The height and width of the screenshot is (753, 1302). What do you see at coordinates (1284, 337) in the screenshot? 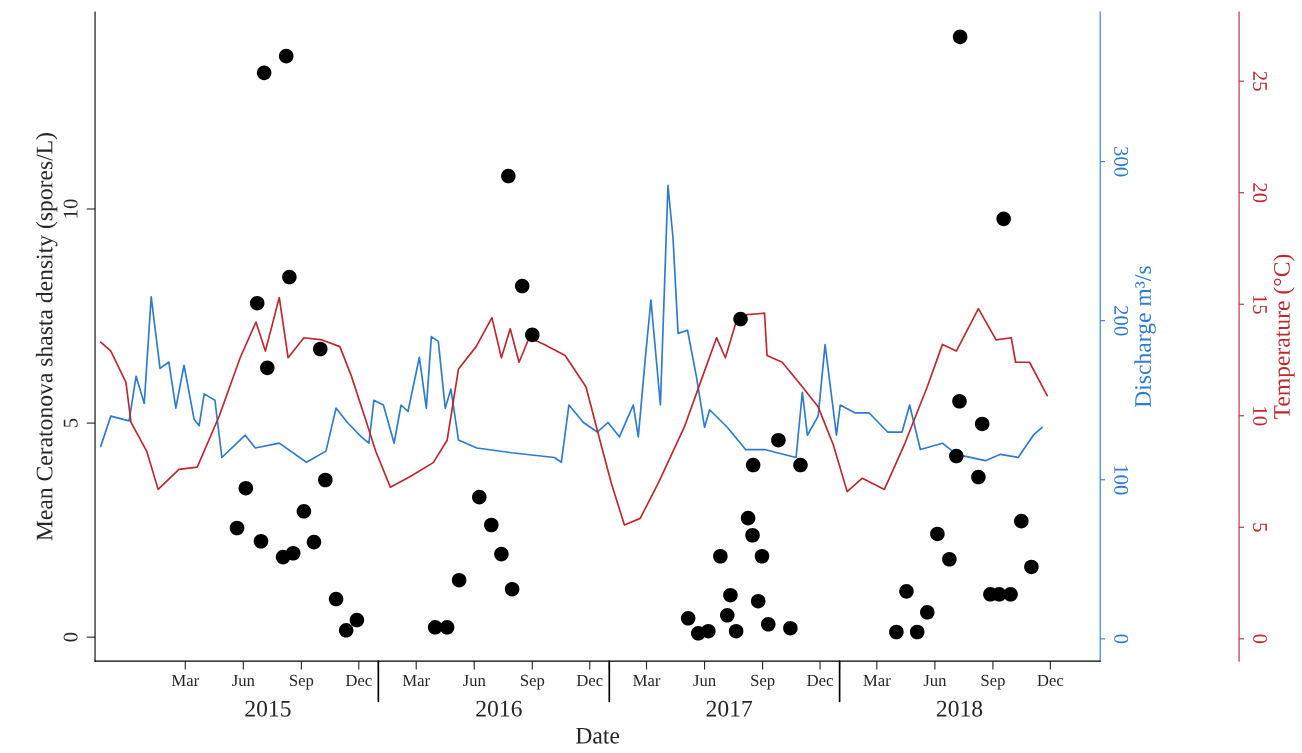
I see `y3-axis-title: Temperature (°C)` at bounding box center [1284, 337].